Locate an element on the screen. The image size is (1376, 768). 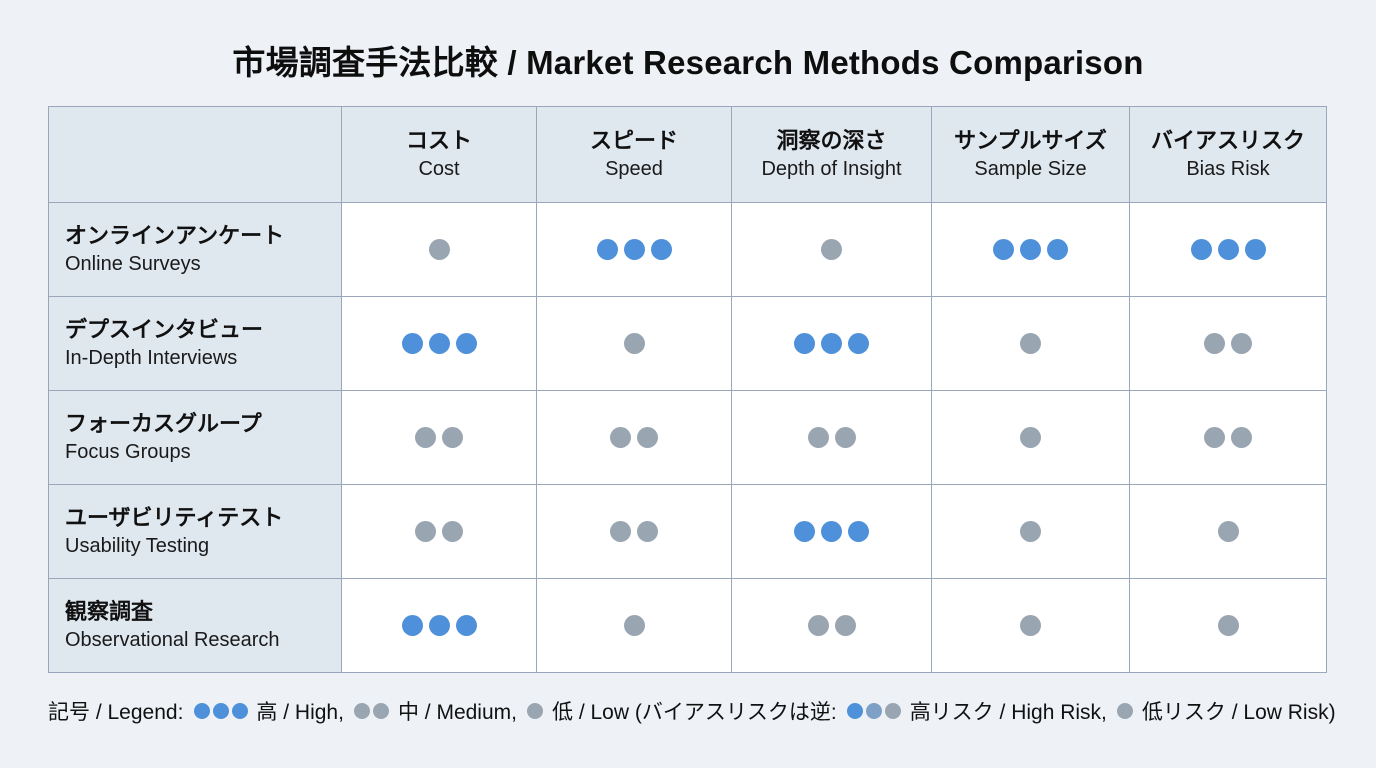
column-header-jp: 洞察の深さ is located at coordinates (831, 141).